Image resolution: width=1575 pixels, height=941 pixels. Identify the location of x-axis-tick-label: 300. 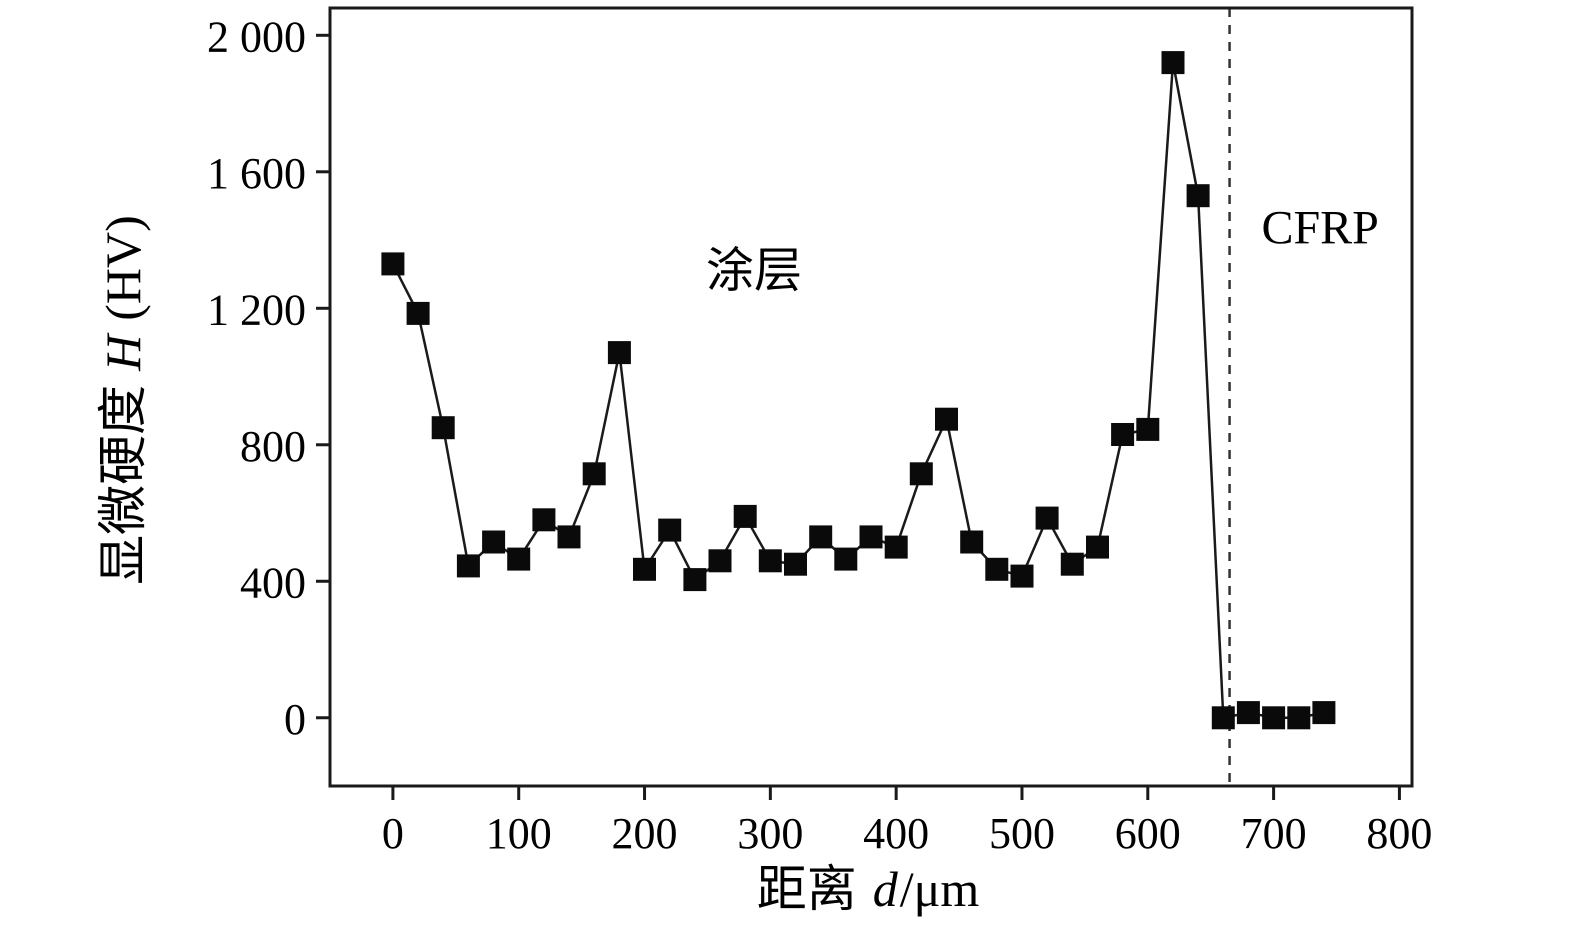
(770, 833).